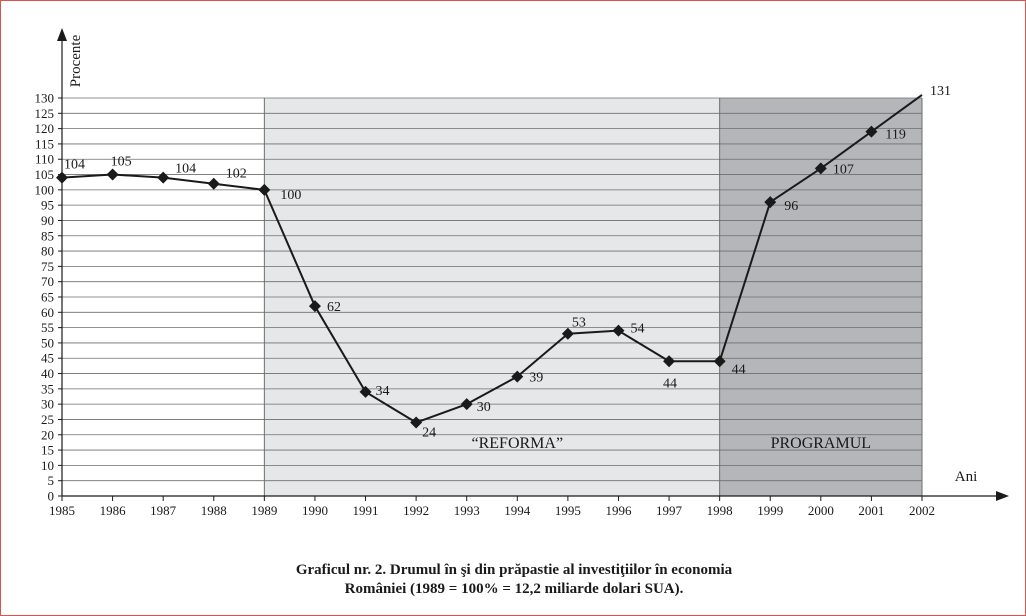 This screenshot has width=1026, height=616. I want to click on x-tick-label: 1995, so click(568, 510).